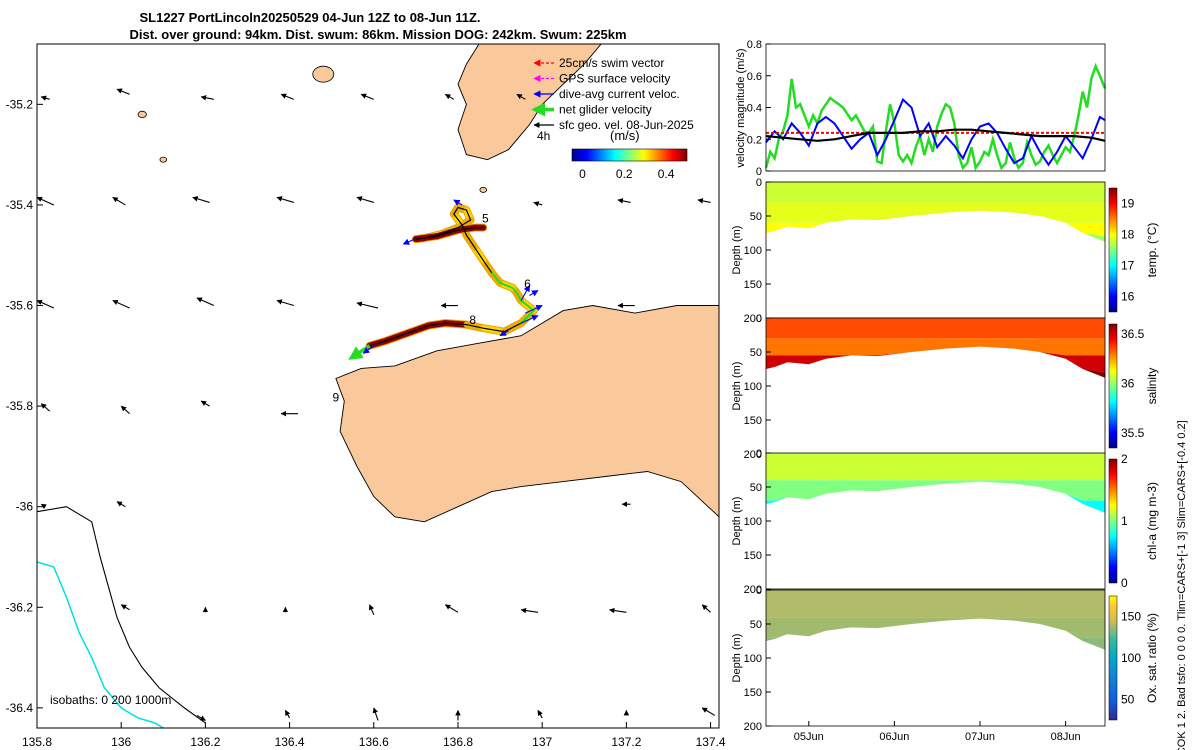 The height and width of the screenshot is (750, 1200). I want to click on track-centerline, so click(452, 276).